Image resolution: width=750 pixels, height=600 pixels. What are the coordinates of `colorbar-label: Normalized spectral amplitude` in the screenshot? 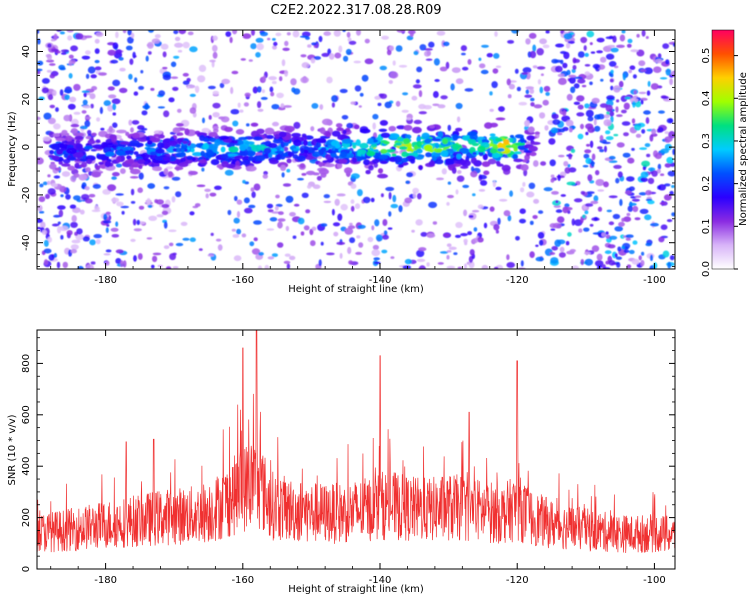 It's located at (743, 149).